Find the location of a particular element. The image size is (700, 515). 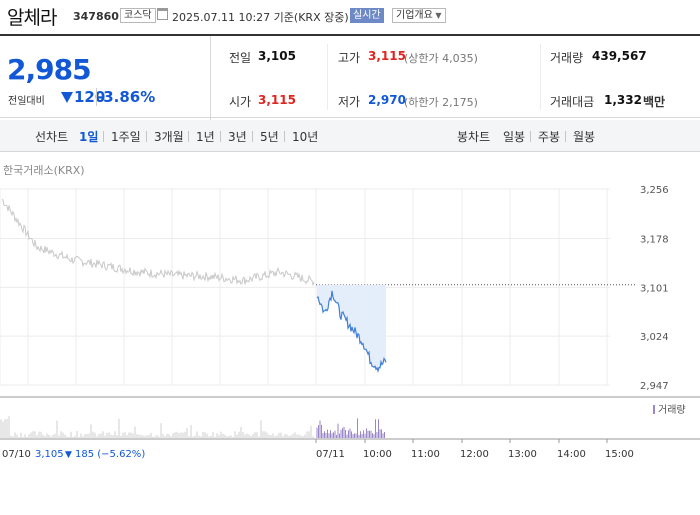

realtime-button: 실시간 is located at coordinates (367, 15).